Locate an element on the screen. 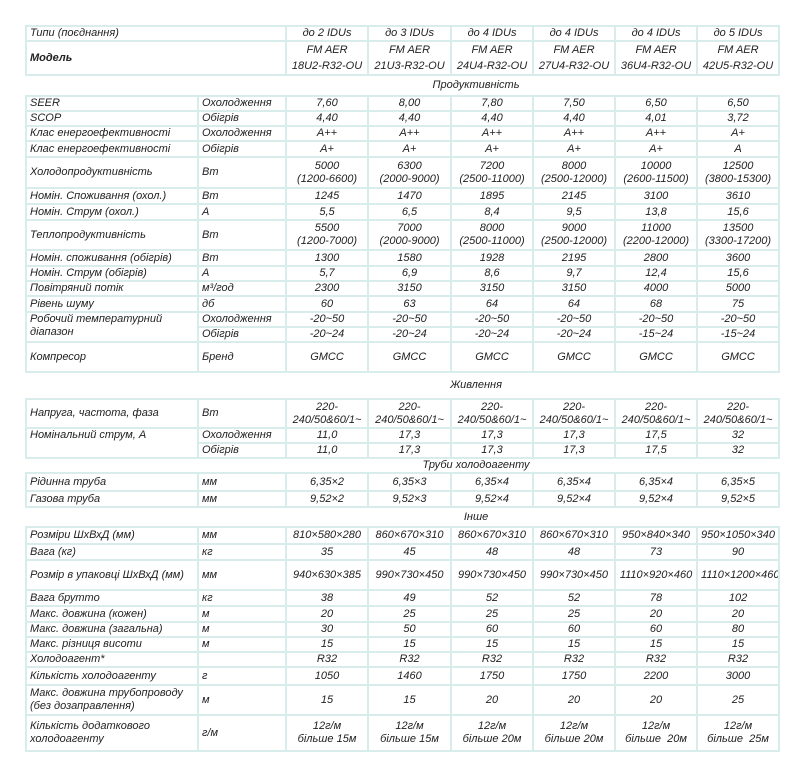  value-cell: 6,9 is located at coordinates (410, 273).